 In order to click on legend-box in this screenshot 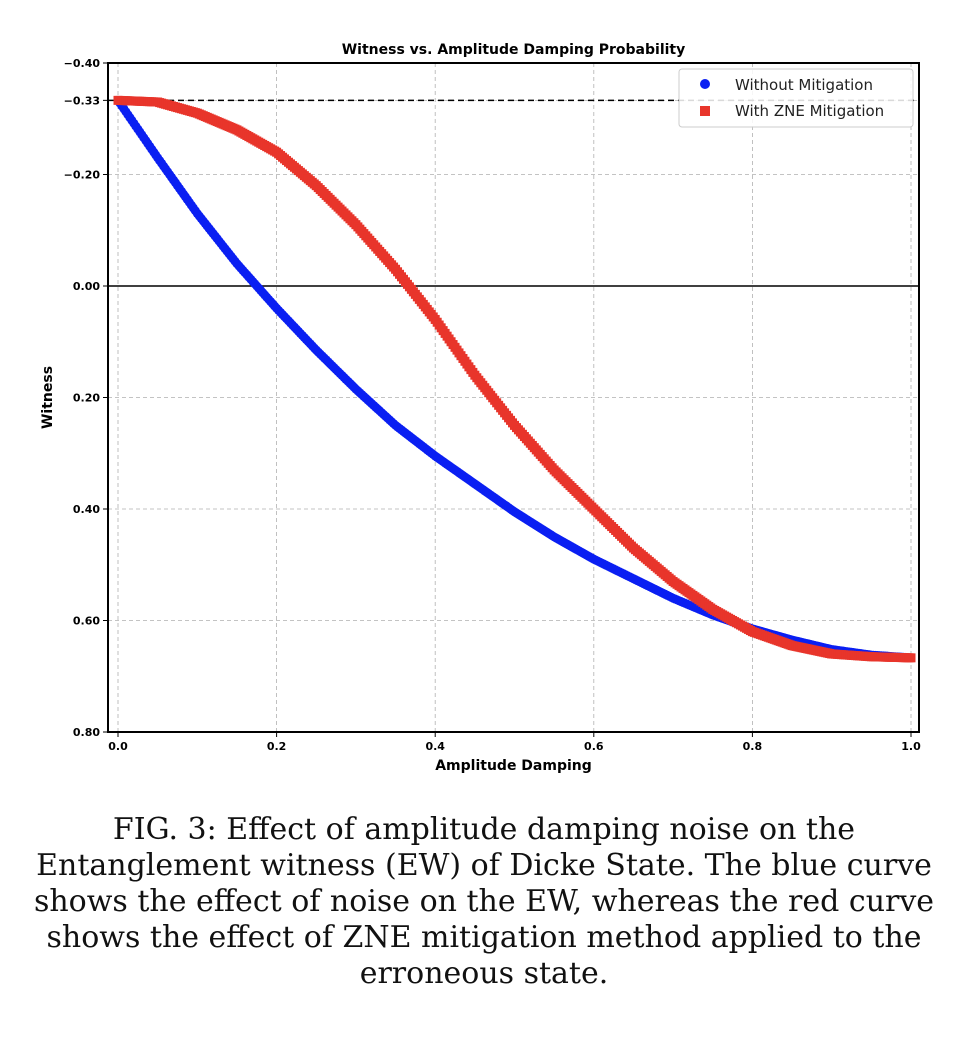, I will do `click(796, 98)`.